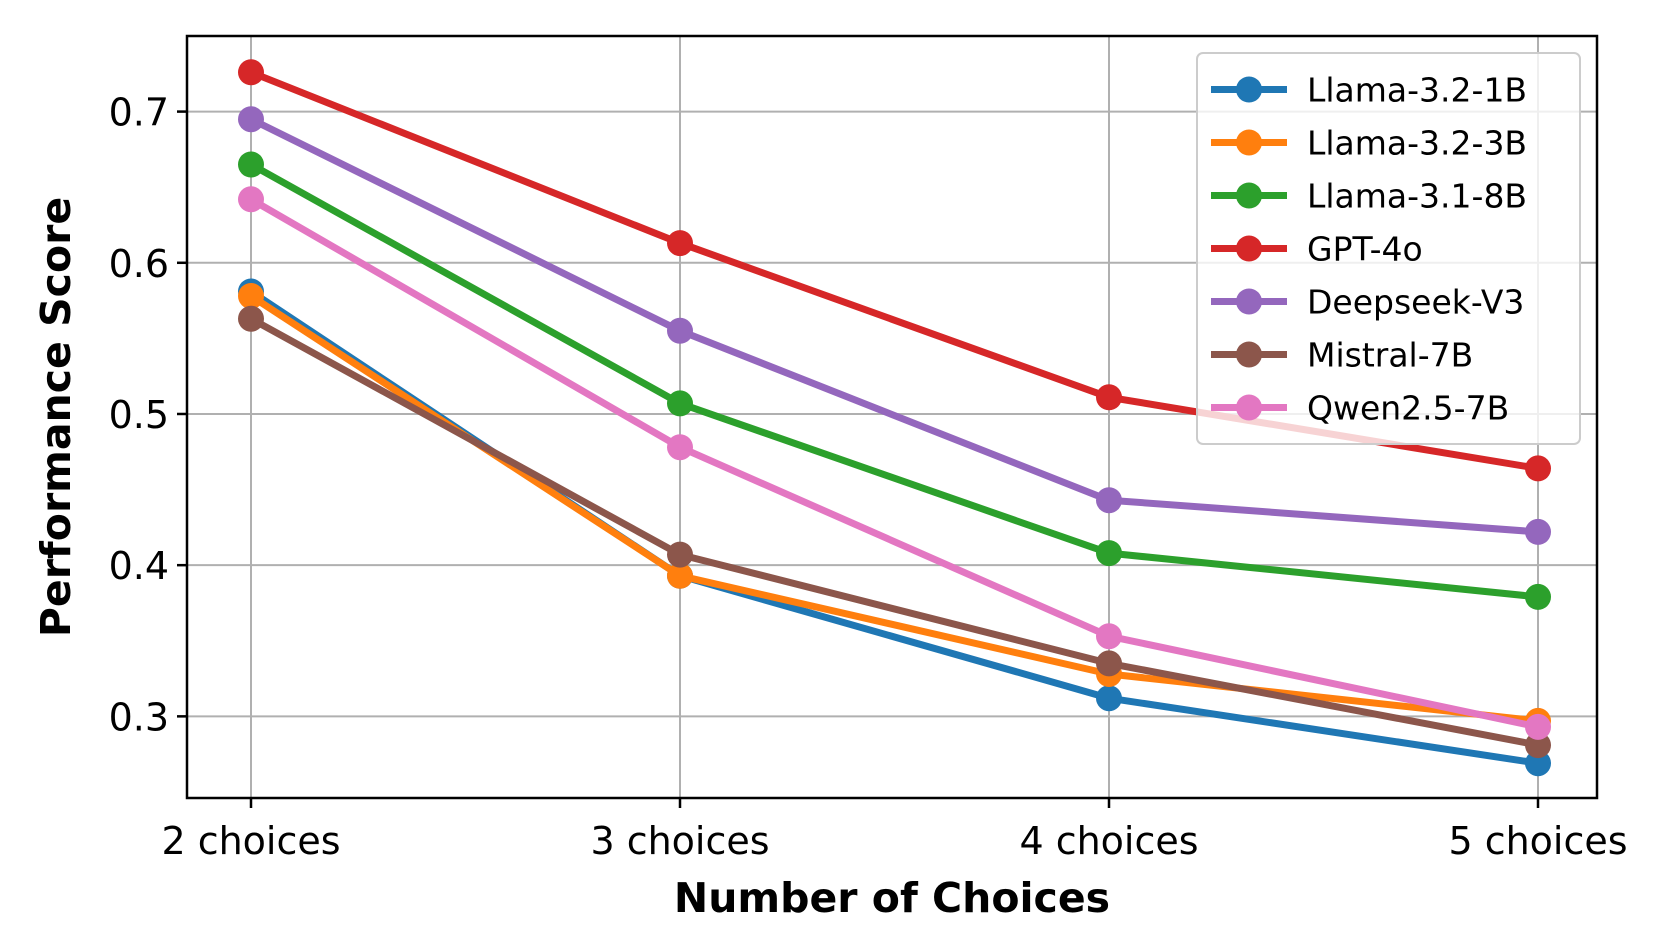 This screenshot has width=1661, height=949. I want to click on legend-item: Deepseek-V3, so click(1367, 302).